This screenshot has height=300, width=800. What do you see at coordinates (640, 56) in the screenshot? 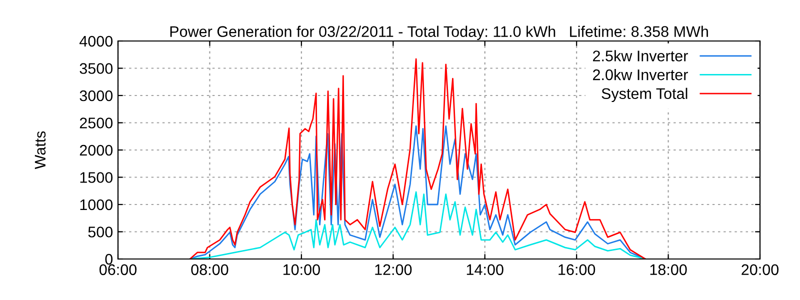
I see `legend-label: 2.5kw Inverter` at bounding box center [640, 56].